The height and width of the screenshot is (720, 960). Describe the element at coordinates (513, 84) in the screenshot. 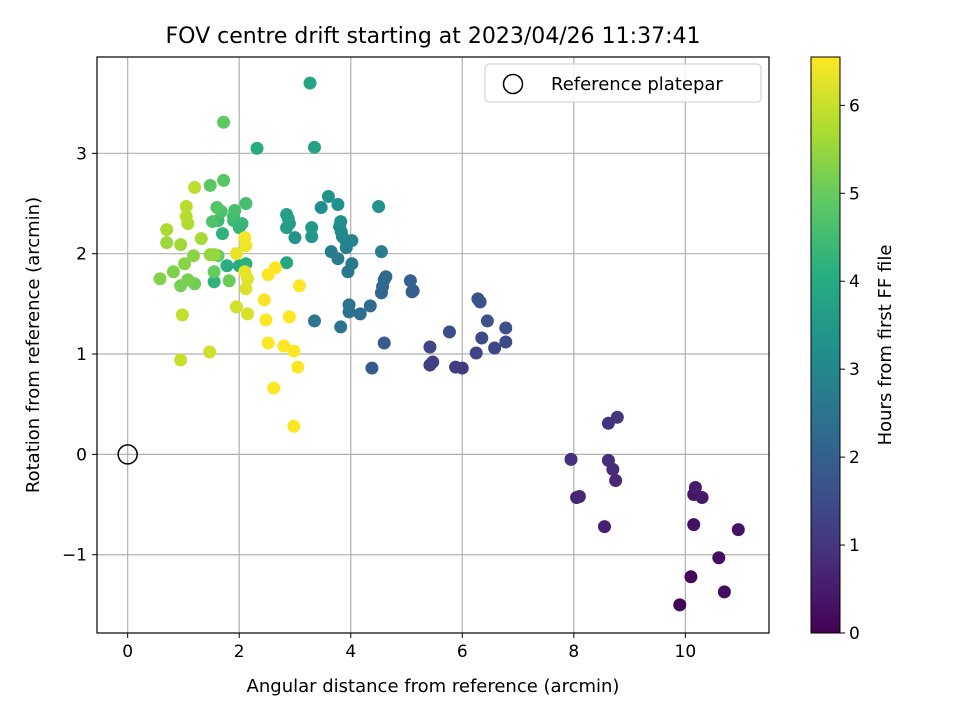

I see `legend-reference-marker` at that location.